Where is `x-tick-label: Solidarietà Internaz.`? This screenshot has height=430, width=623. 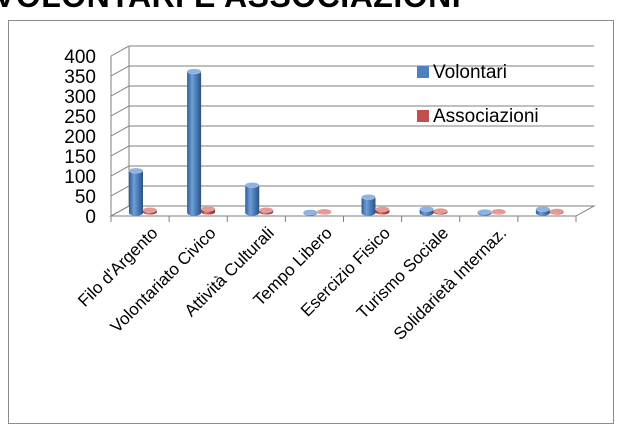 x-tick-label: Solidarietà Internaz. is located at coordinates (450, 283).